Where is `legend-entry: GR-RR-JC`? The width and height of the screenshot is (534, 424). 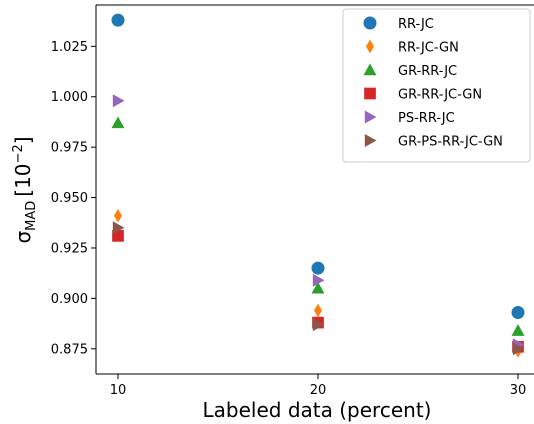
legend-entry: GR-RR-JC is located at coordinates (410, 71).